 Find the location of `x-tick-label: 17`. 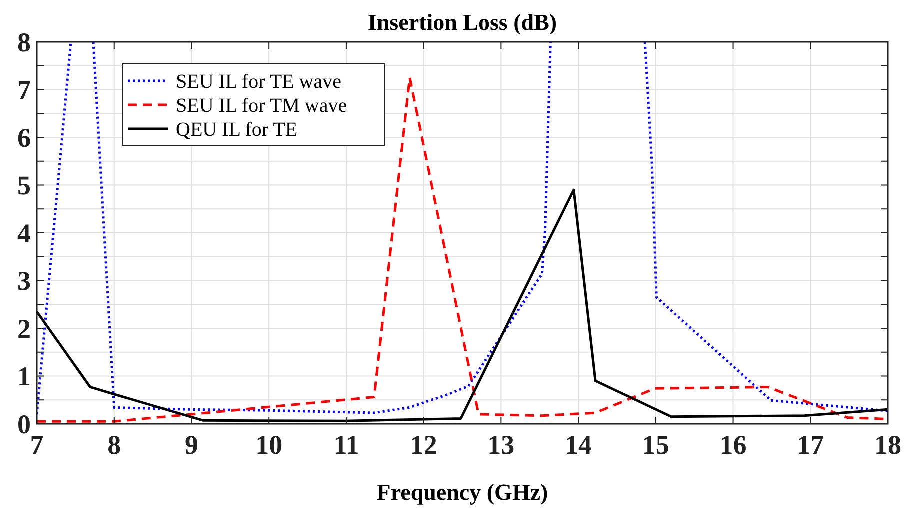

x-tick-label: 17 is located at coordinates (810, 445).